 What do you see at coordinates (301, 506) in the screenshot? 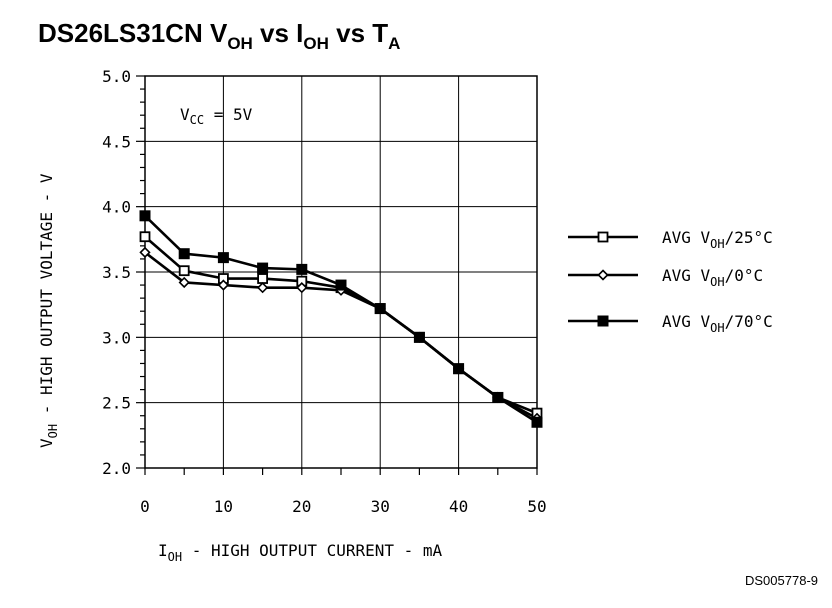
I see `x-tick-label: 20` at bounding box center [301, 506].